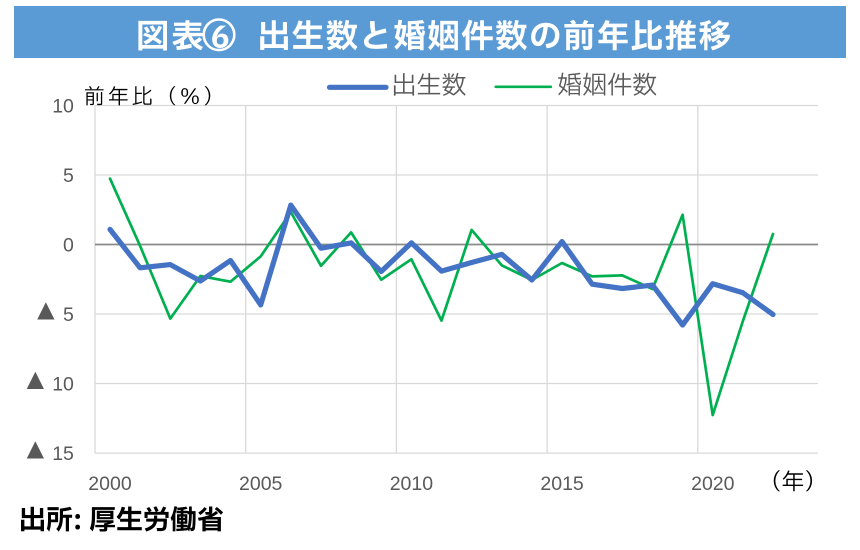  What do you see at coordinates (68, 245) in the screenshot?
I see `svg-text: 0` at bounding box center [68, 245].